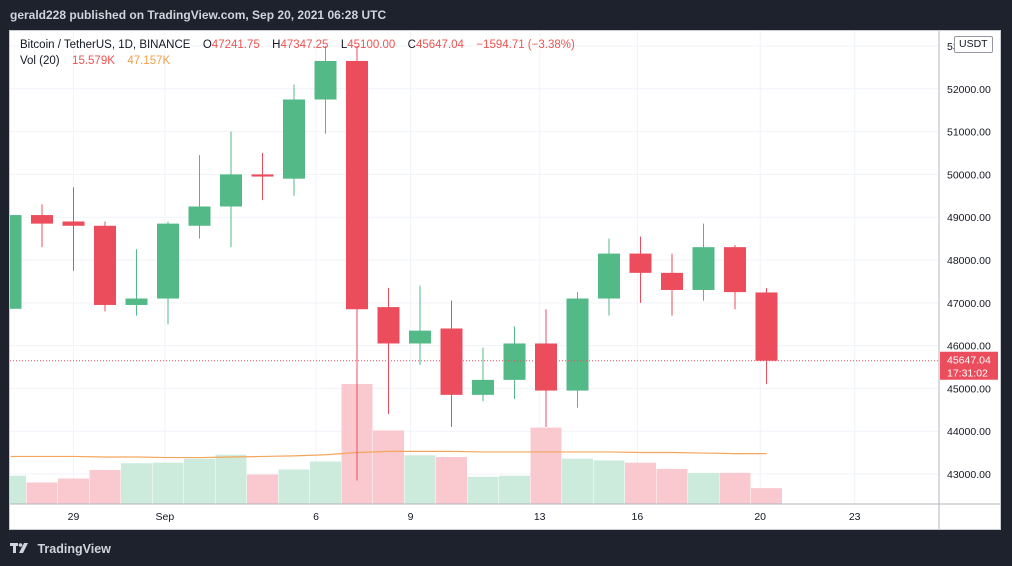 This screenshot has height=566, width=1012. What do you see at coordinates (235, 45) in the screenshot?
I see `open-value: 47241.75` at bounding box center [235, 45].